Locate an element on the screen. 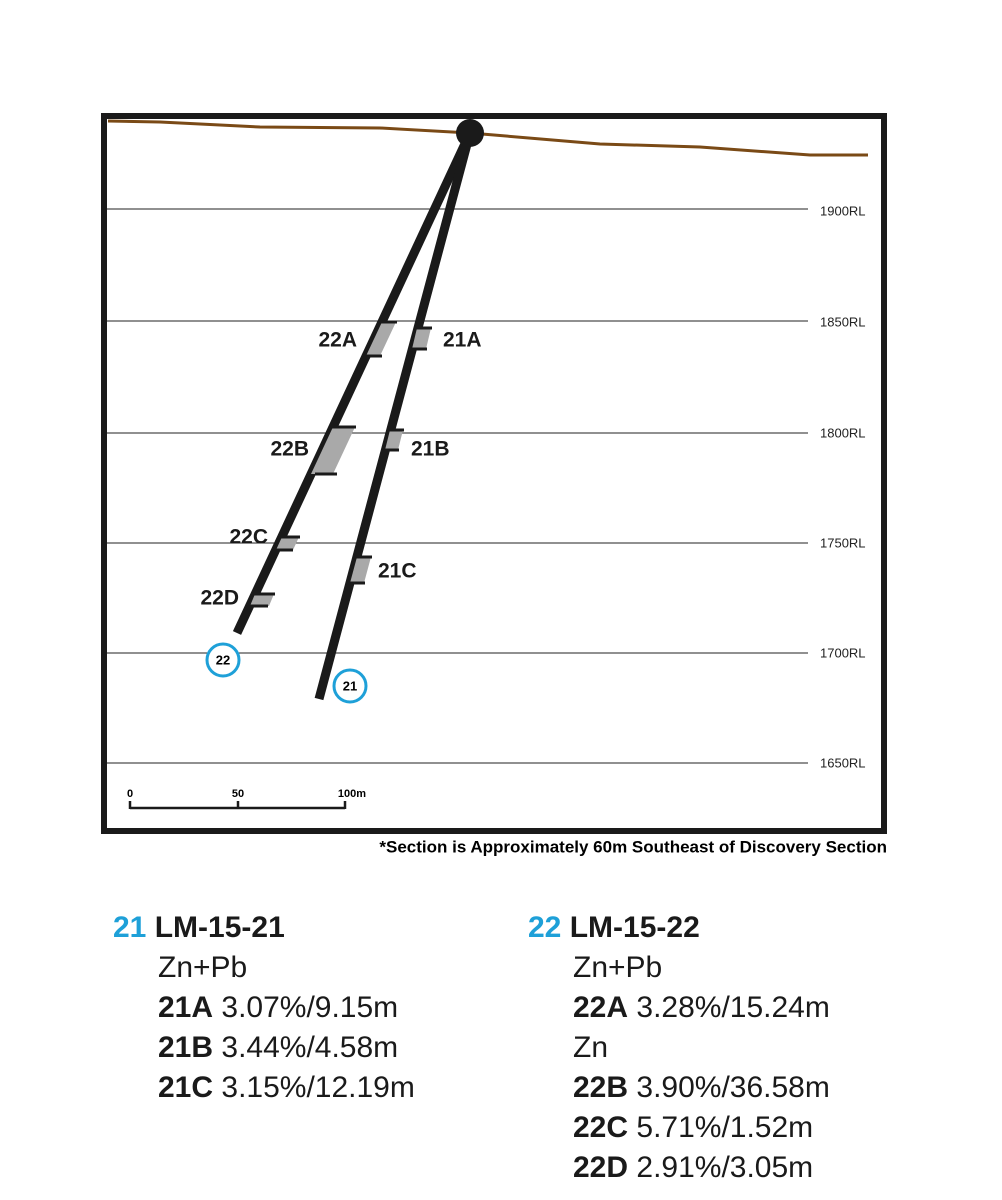 The height and width of the screenshot is (1200, 1002). hole-name: LM-15-22 is located at coordinates (634, 927).